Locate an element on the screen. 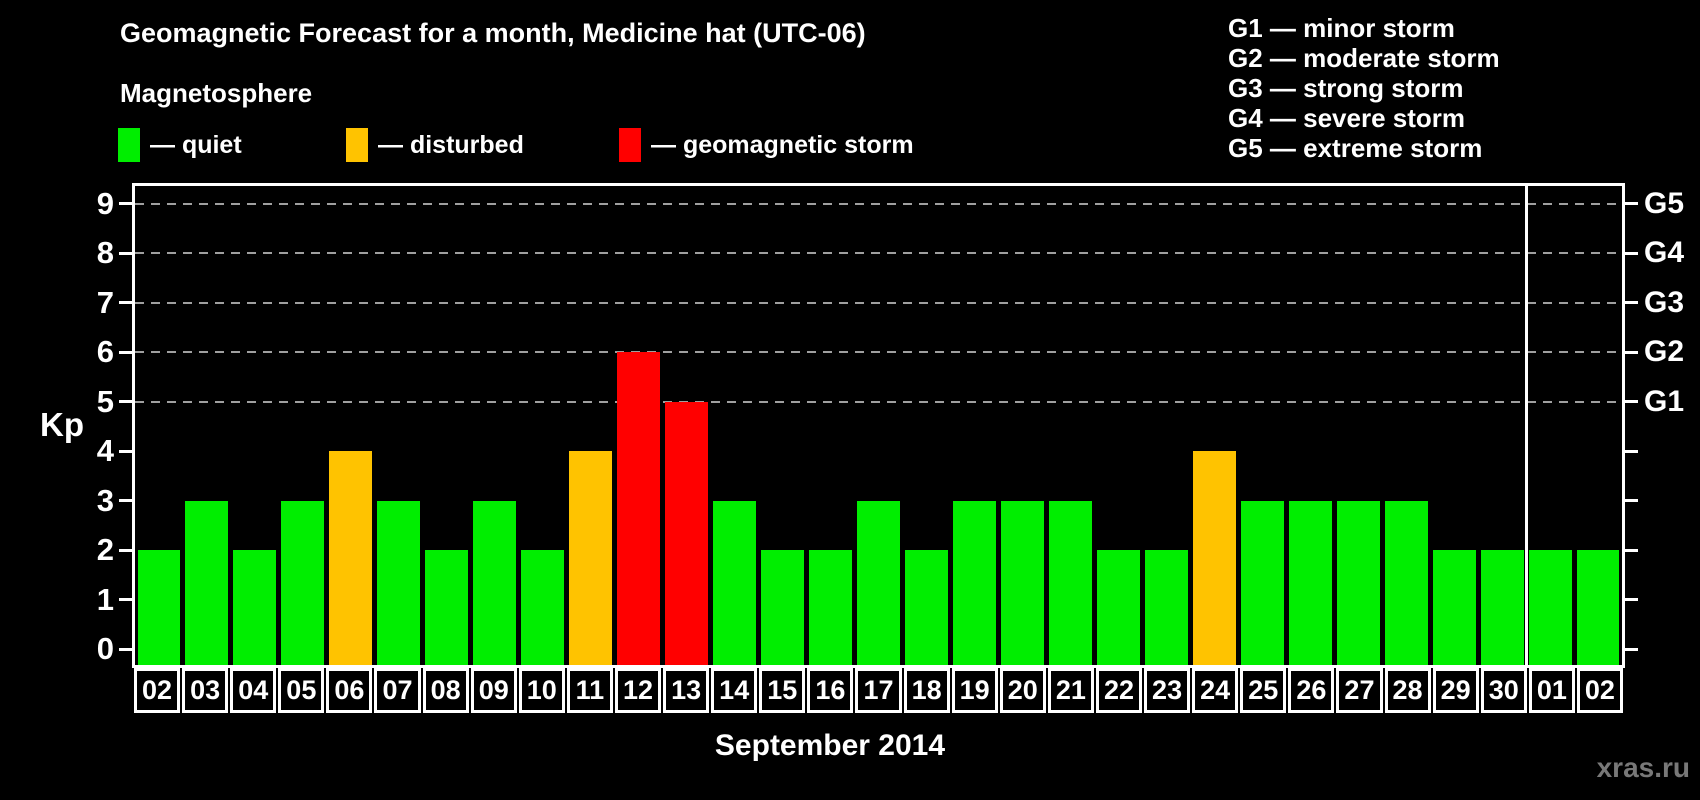  storm-scale-item-2: G2 — moderate storm is located at coordinates (1364, 58).